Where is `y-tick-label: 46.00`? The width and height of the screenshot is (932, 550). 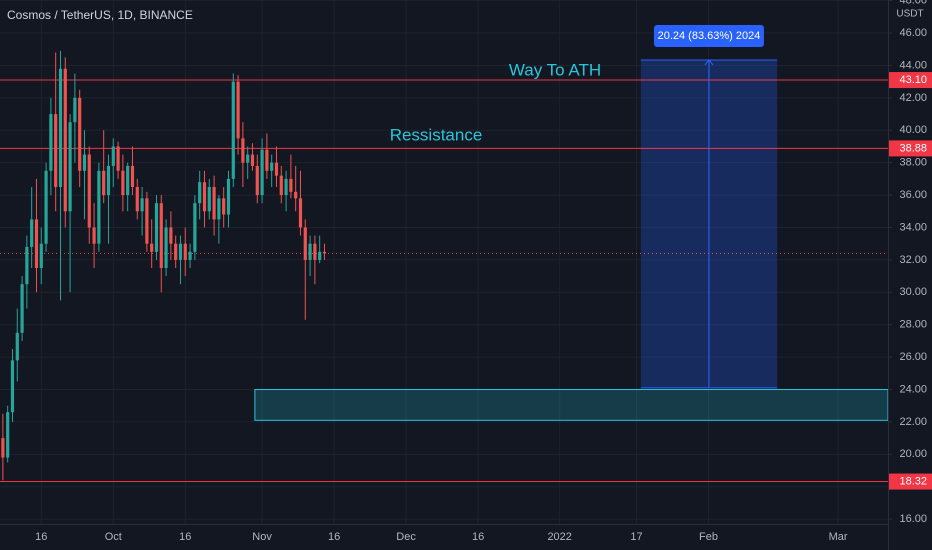
y-tick-label: 46.00 is located at coordinates (913, 33).